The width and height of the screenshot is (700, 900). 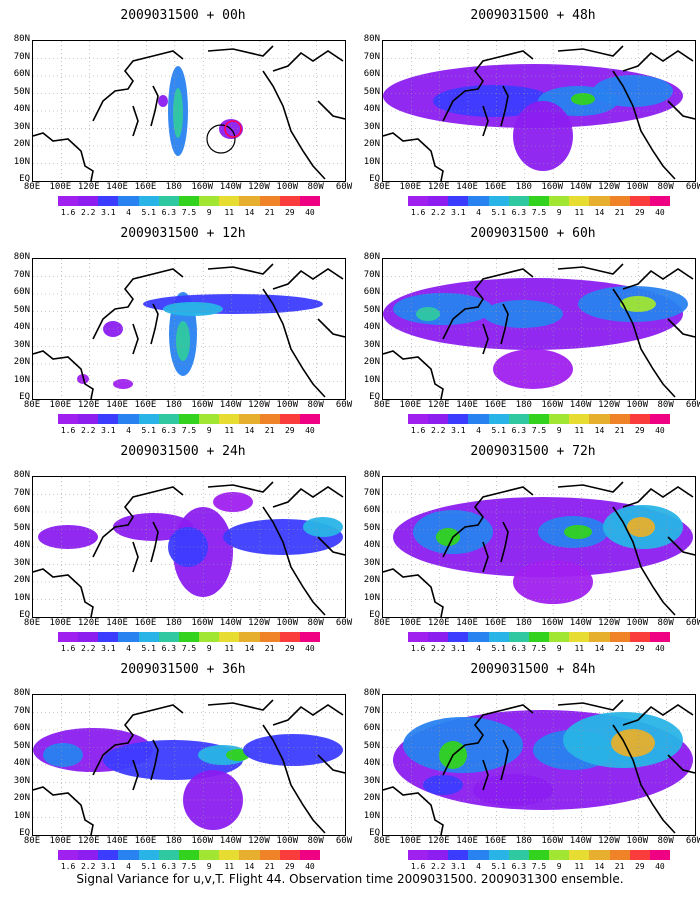 I want to click on lat-tick-label: 20N, so click(x=371, y=798).